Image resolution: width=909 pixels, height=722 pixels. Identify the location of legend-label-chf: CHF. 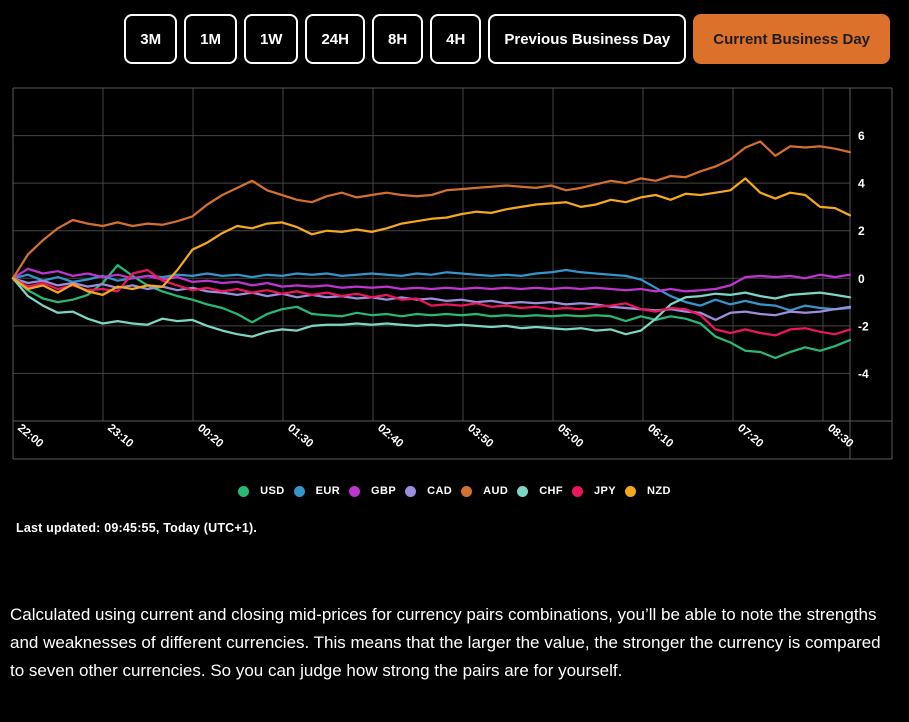
(551, 491).